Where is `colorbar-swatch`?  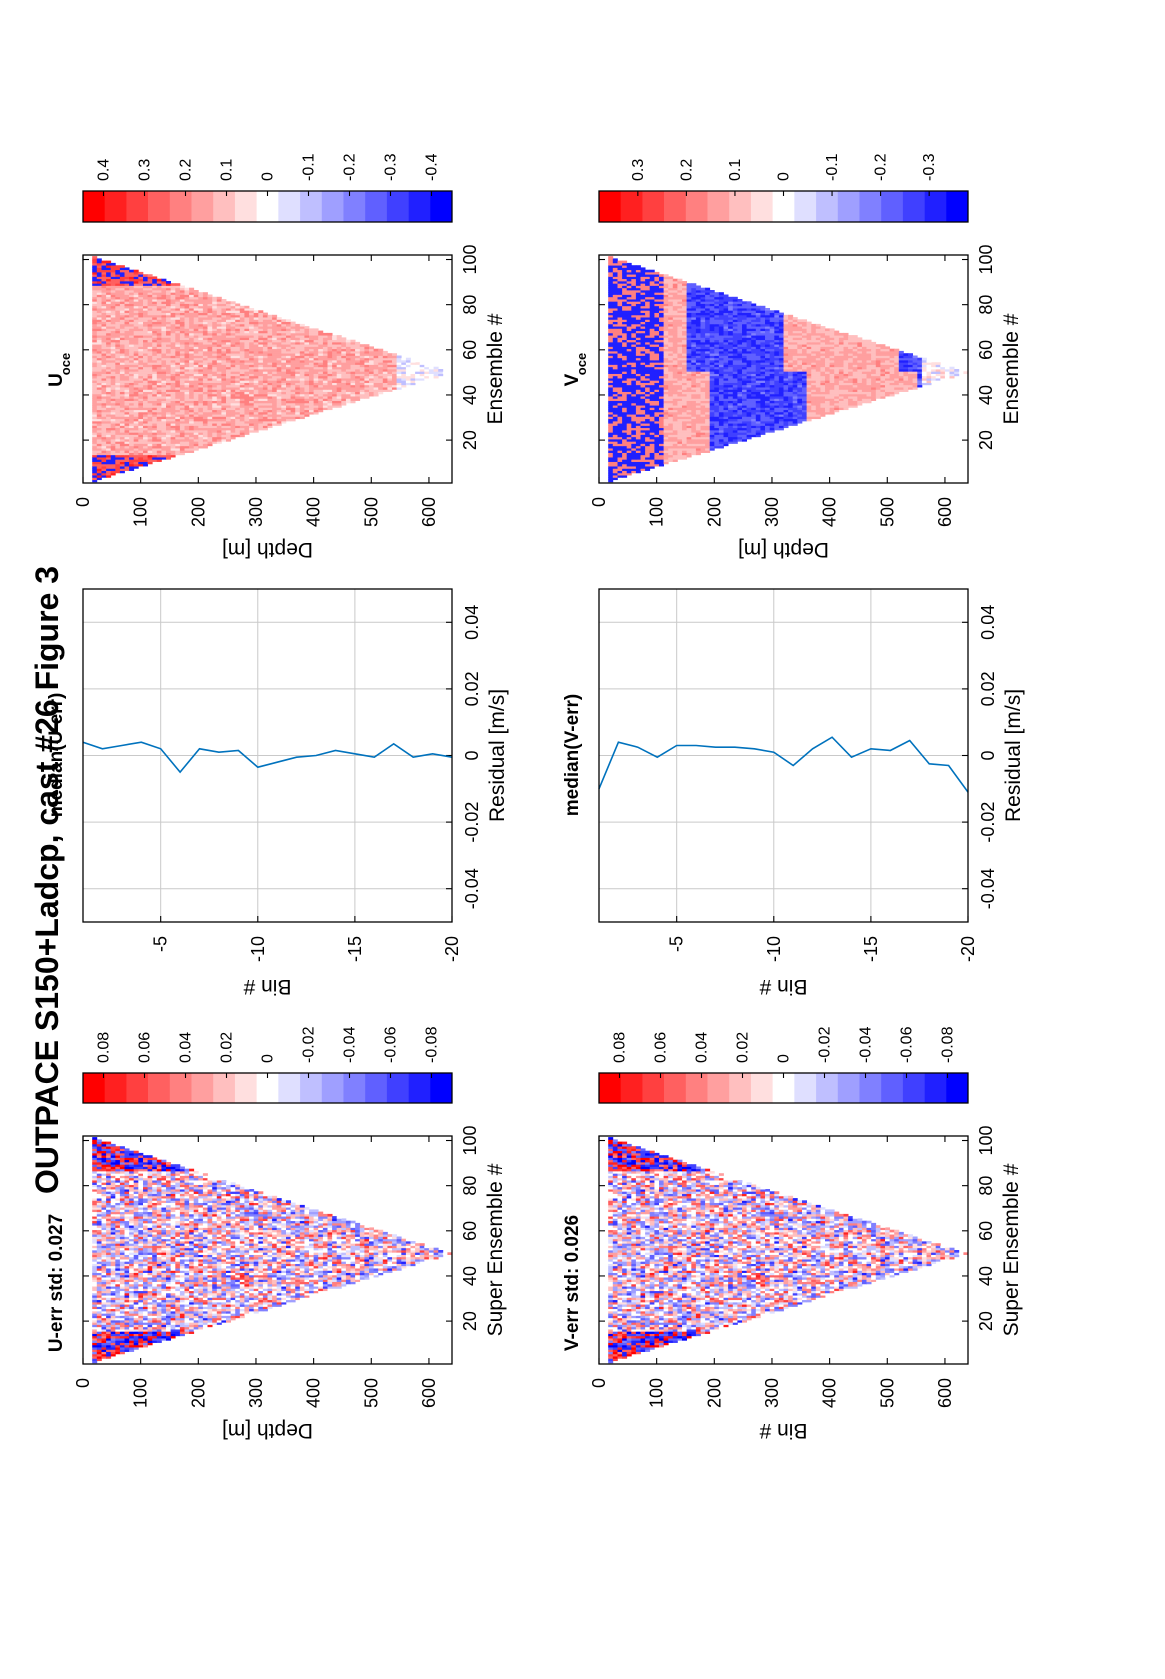
colorbar-swatch is located at coordinates (115, 1088).